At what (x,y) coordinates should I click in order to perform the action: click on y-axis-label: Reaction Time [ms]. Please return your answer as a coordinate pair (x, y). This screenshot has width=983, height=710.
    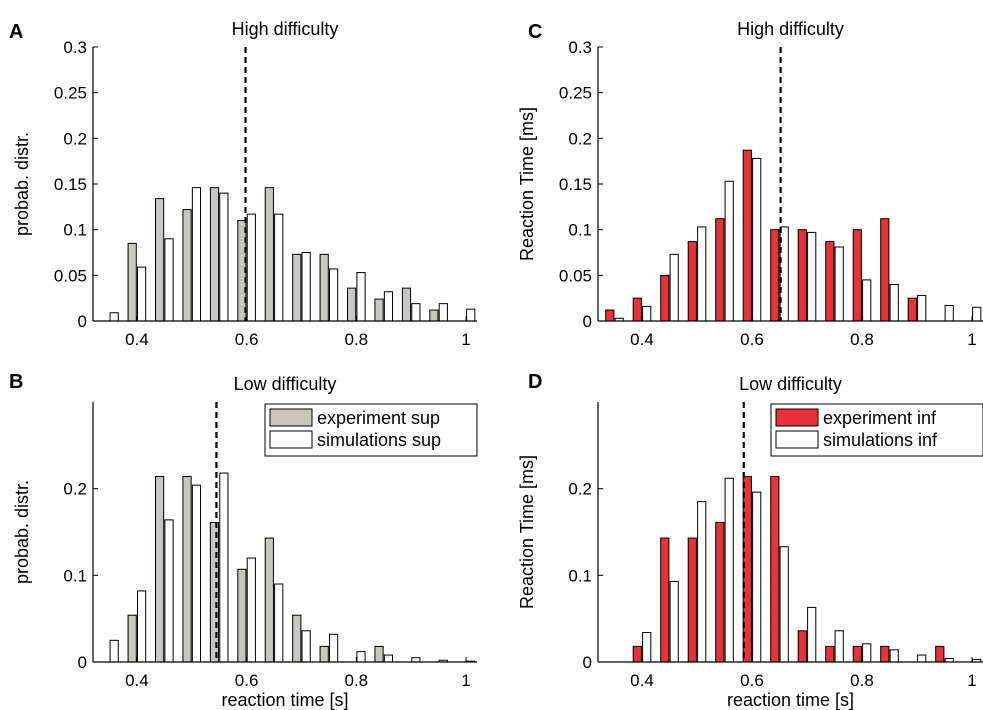
    Looking at the image, I should click on (527, 532).